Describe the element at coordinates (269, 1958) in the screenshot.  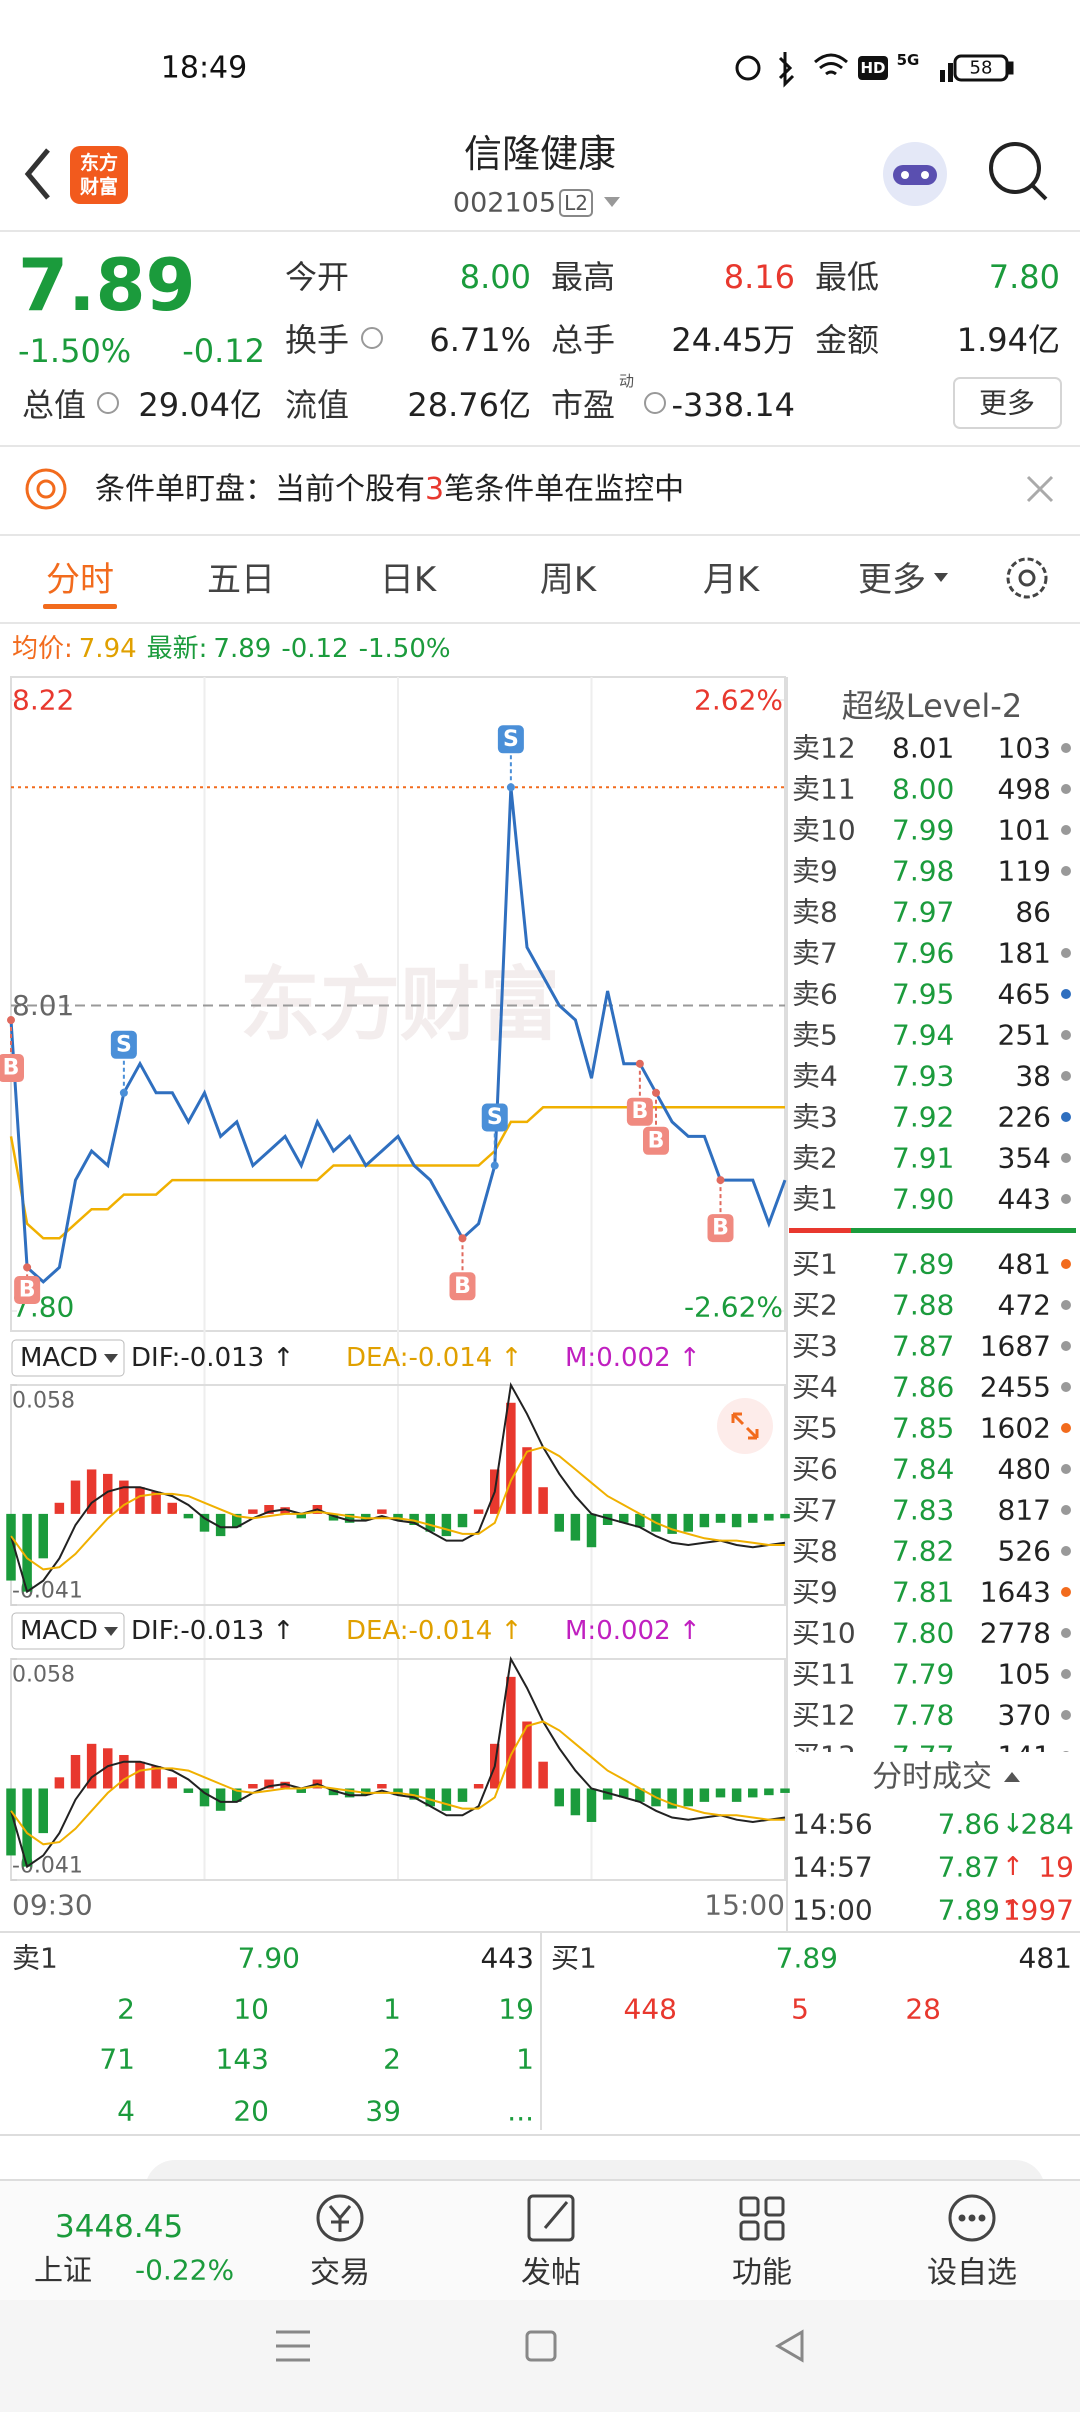
I see `ask1-price: 7.90` at that location.